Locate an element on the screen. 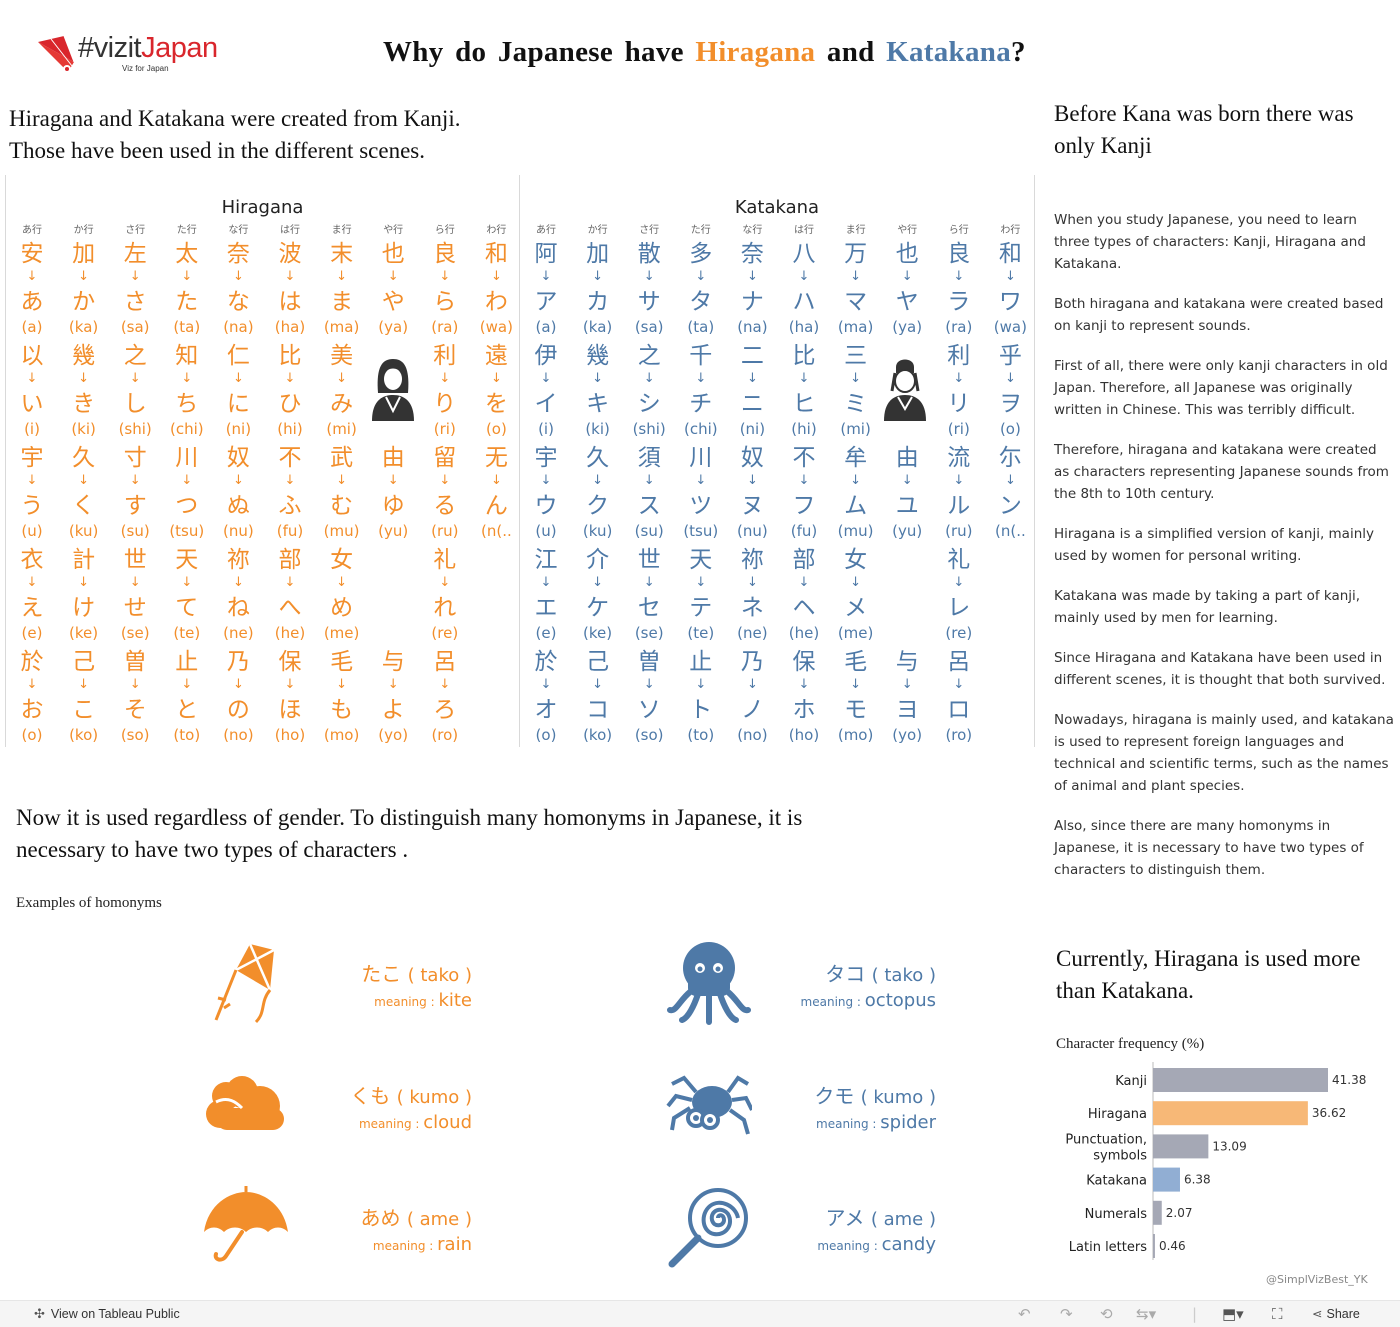  hiragana-cell: 宇 ↓ う (u) is located at coordinates (32, 494).